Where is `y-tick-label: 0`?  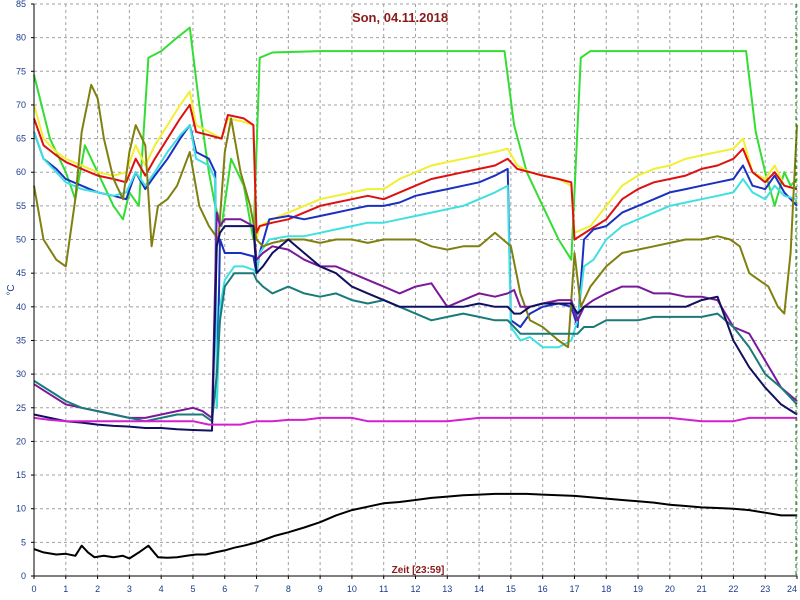
y-tick-label: 0 is located at coordinates (23, 576).